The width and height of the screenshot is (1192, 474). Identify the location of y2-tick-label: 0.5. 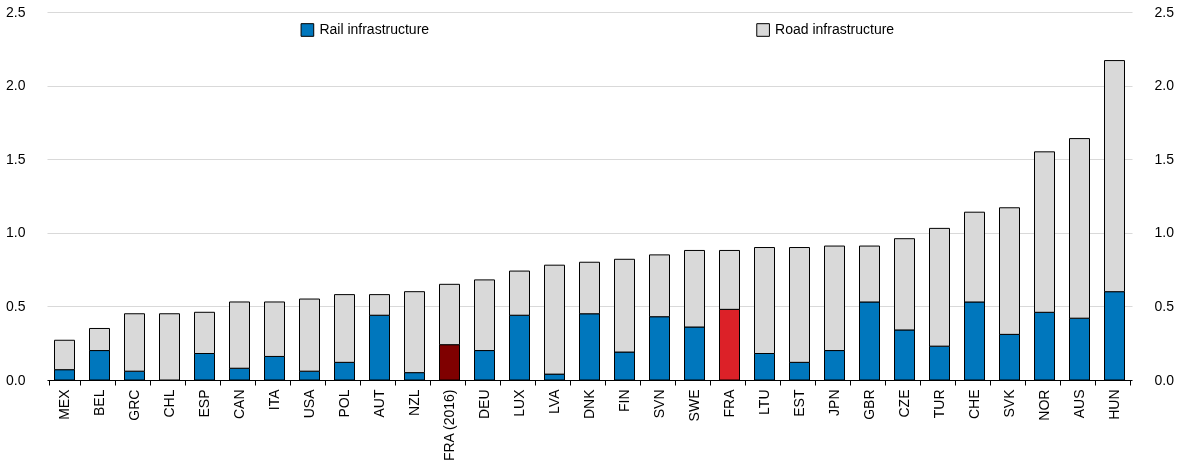
(1164, 305).